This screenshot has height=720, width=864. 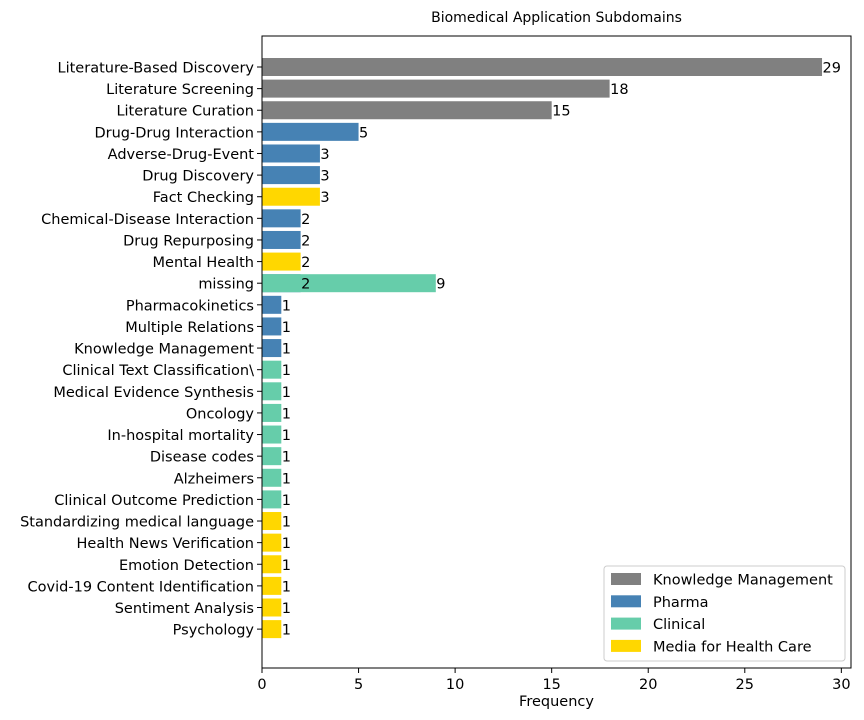 I want to click on x-ticks-group: 0 5 10 15 20 25 30, so click(x=554, y=680).